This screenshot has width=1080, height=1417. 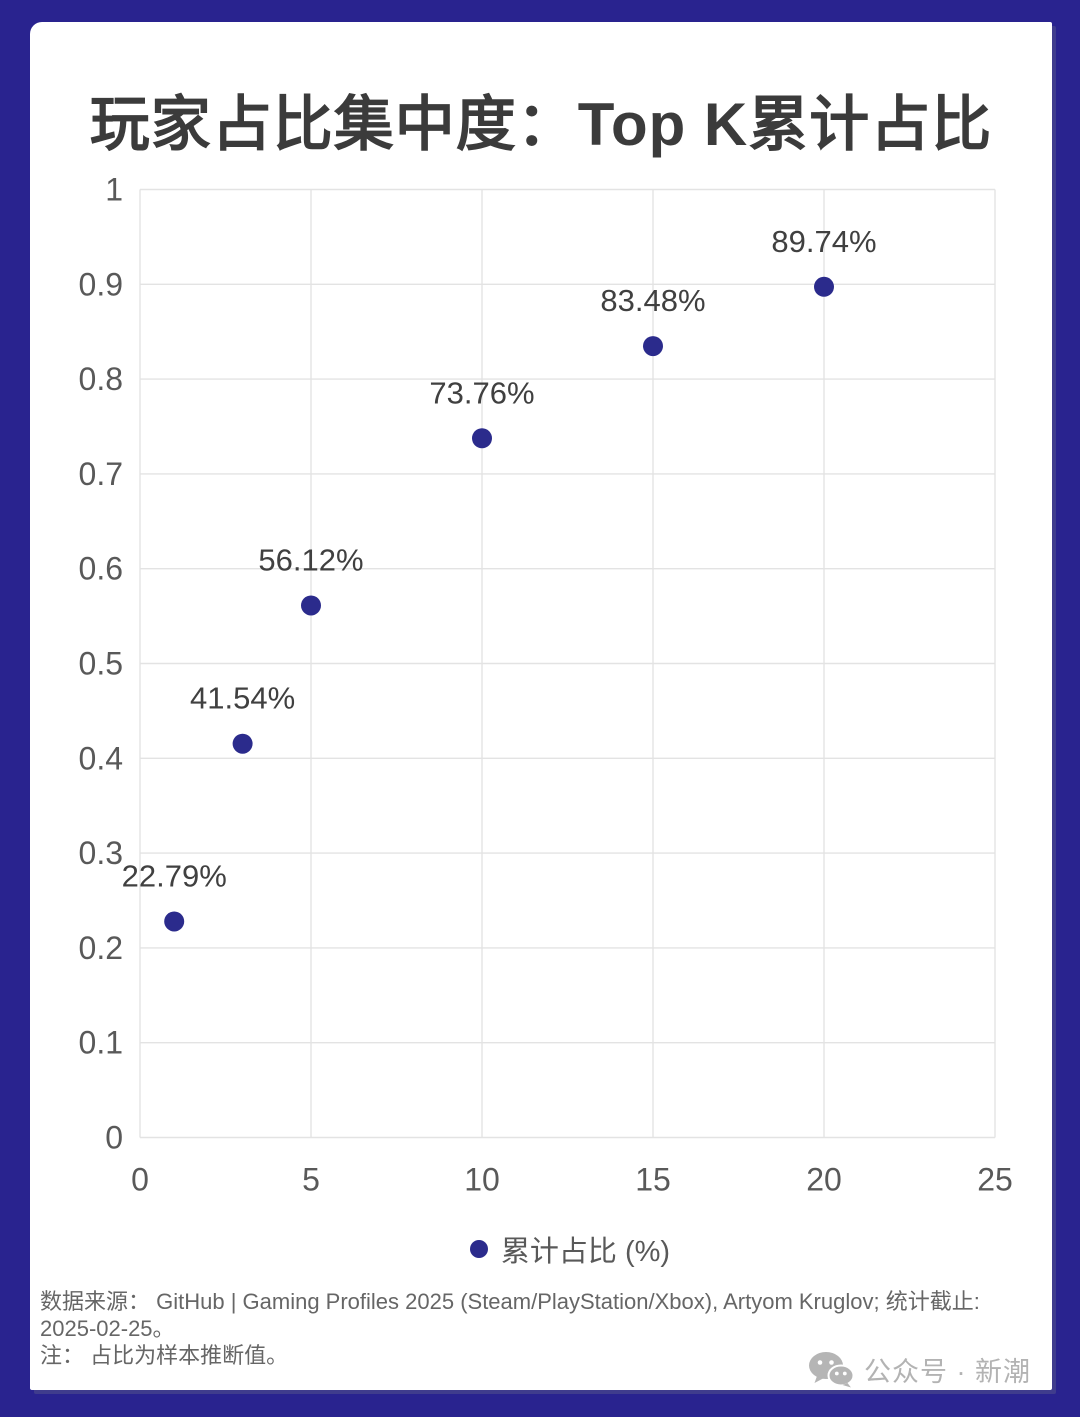 I want to click on x-axis-tick-label: 20, so click(x=824, y=1180).